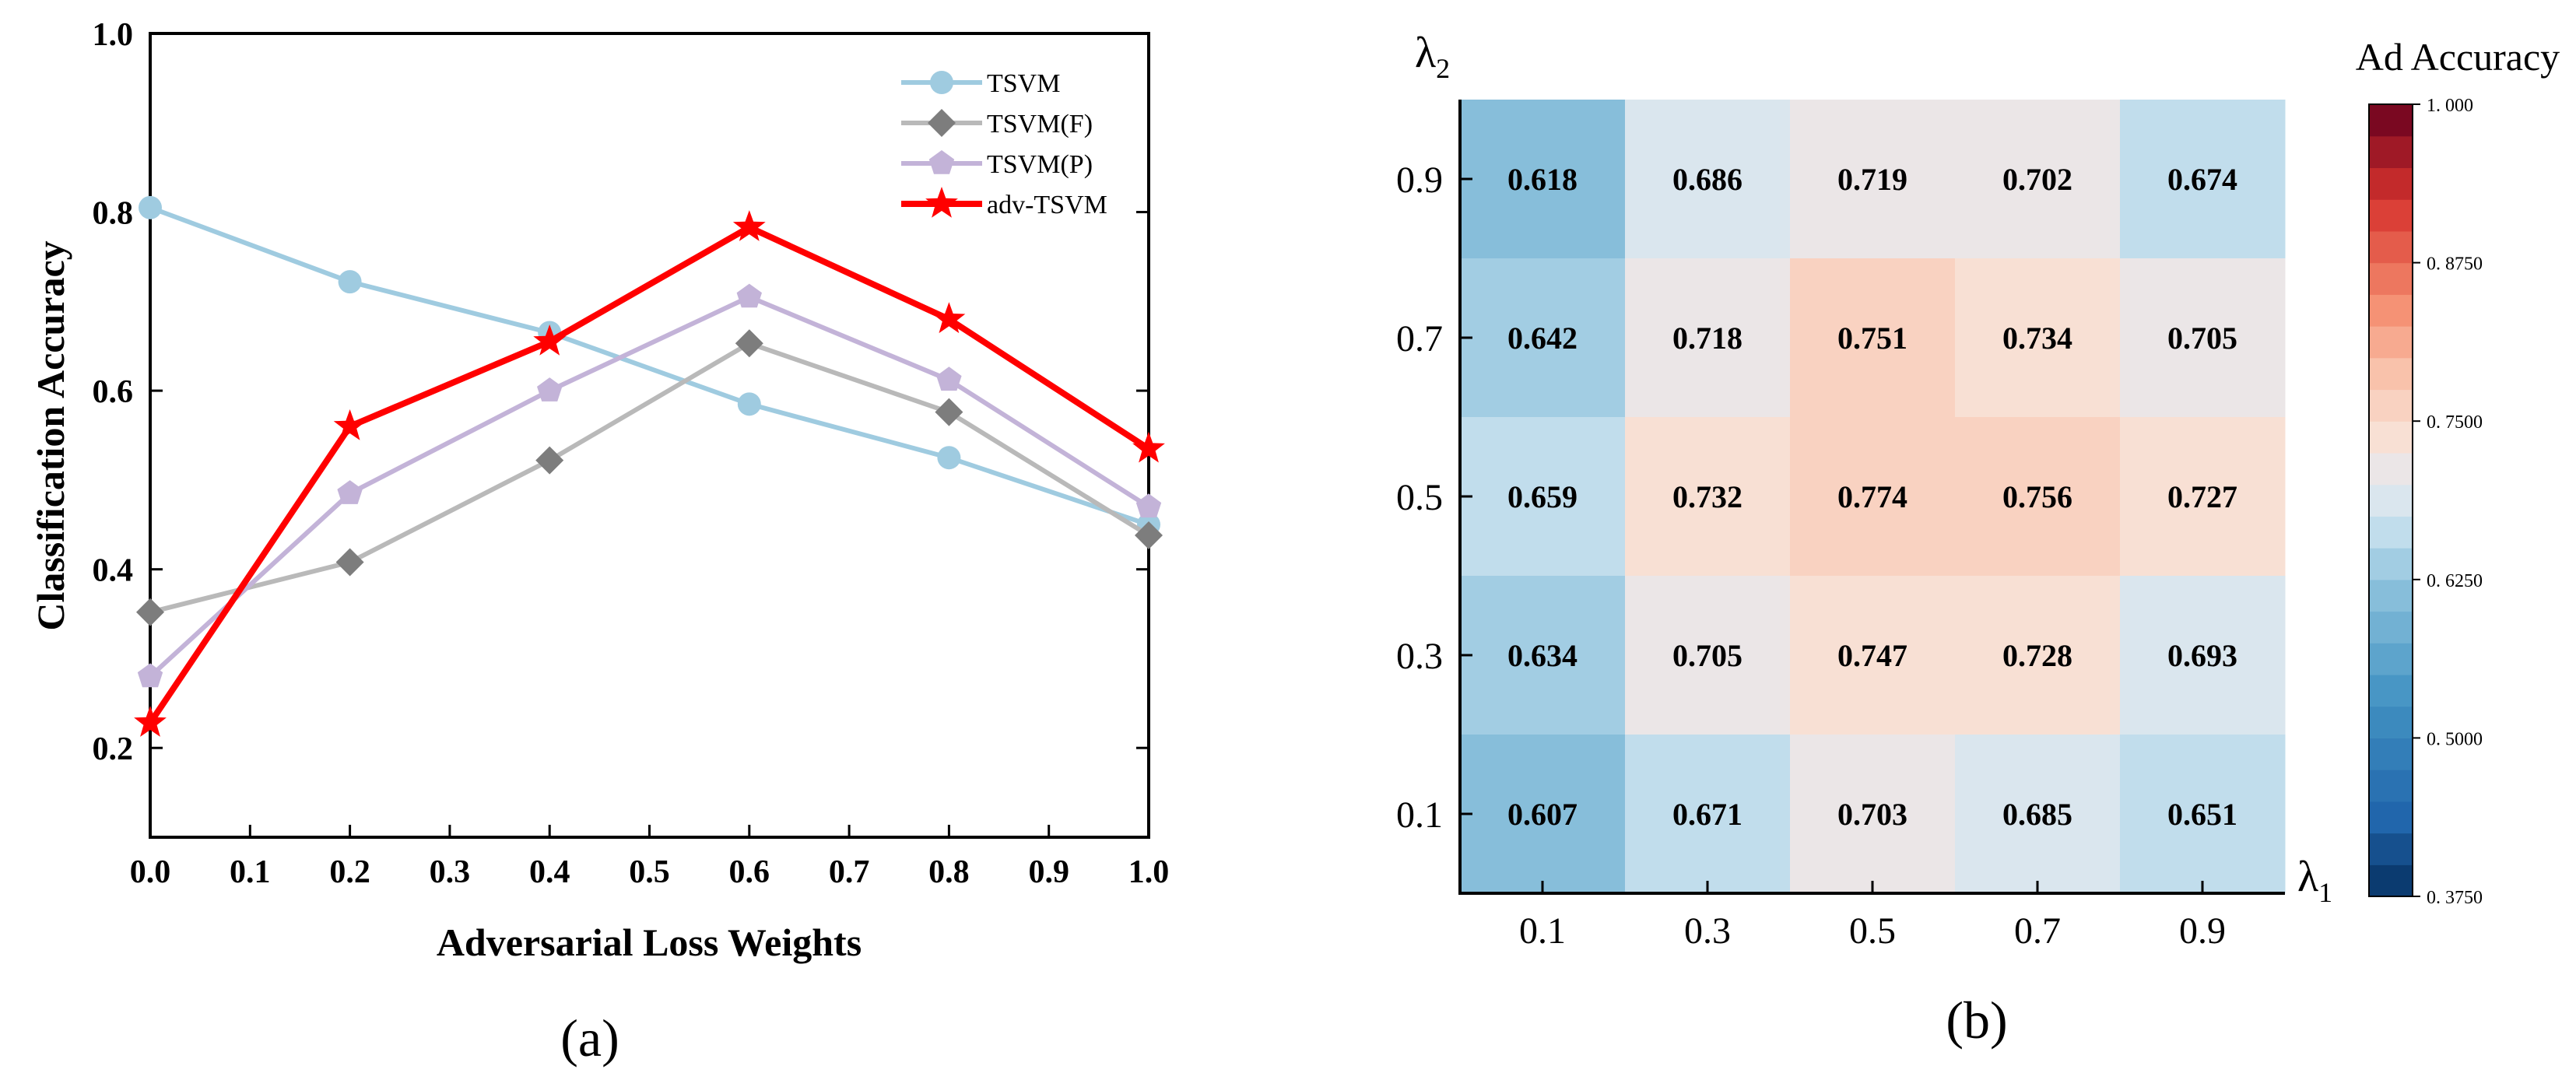  I want to click on y-axis-title: Classification Accuracy, so click(51, 435).